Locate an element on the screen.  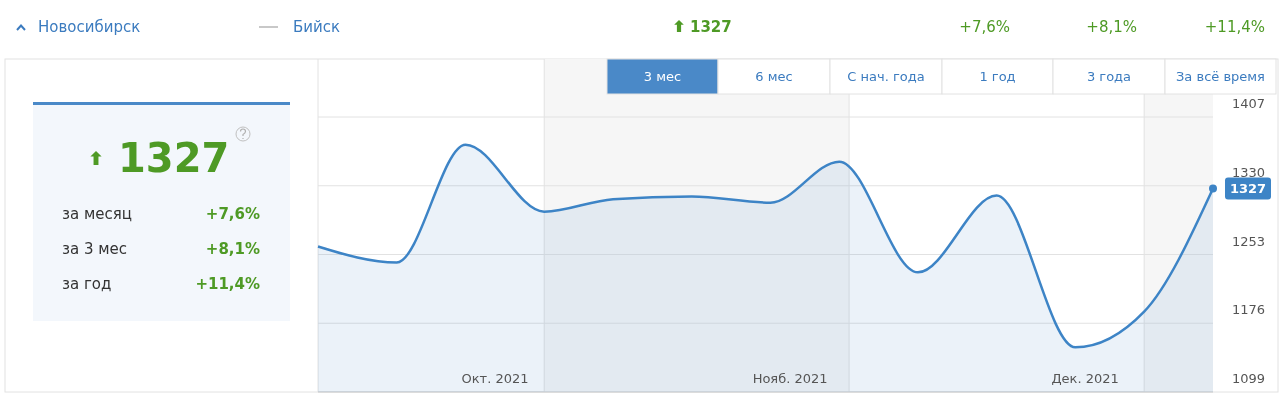
text: 3 года is located at coordinates (1109, 76).